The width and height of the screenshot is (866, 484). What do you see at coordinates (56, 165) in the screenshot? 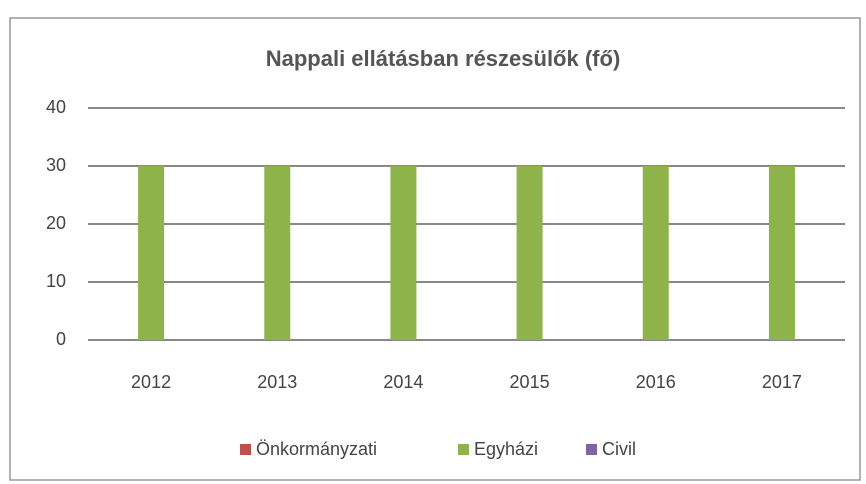
I see `y-tick-label: 30` at bounding box center [56, 165].